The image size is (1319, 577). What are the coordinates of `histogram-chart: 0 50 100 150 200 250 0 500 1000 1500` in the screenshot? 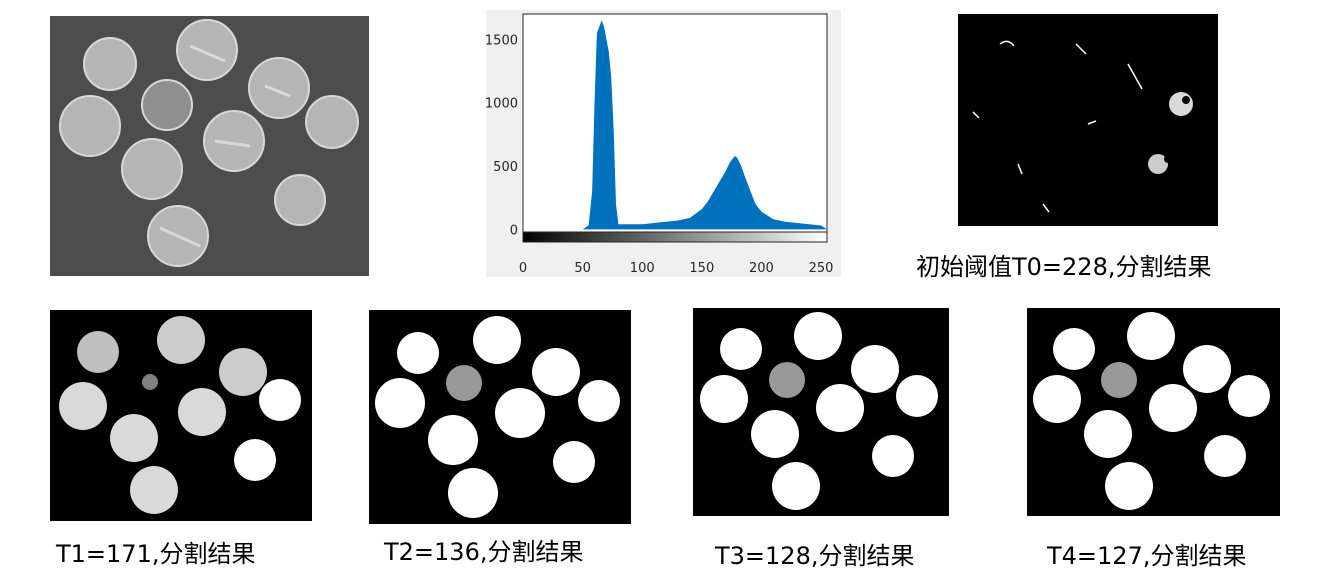 It's located at (663, 143).